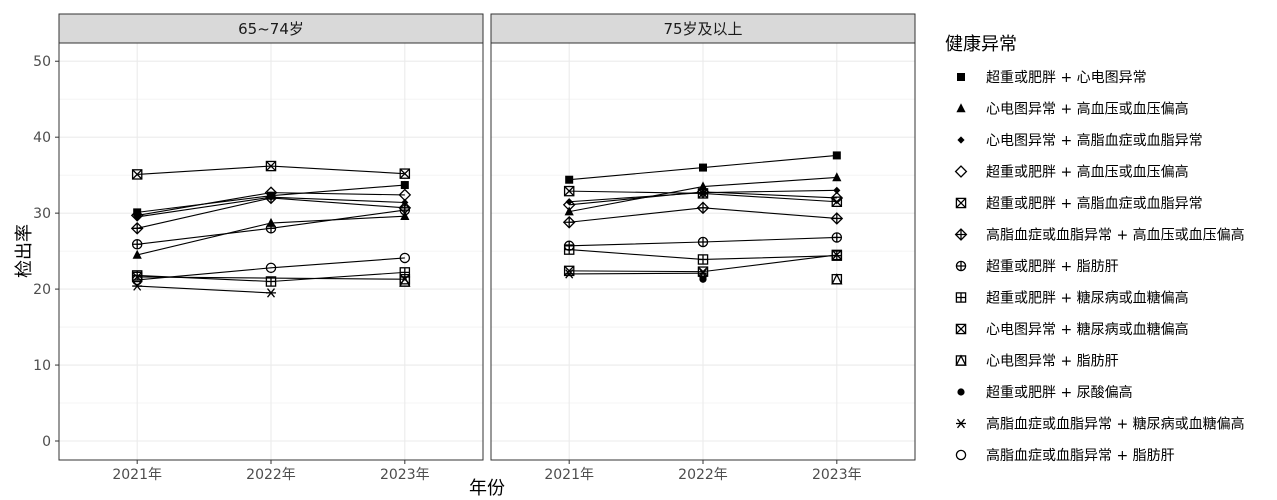 The image size is (1277, 500). Describe the element at coordinates (487, 488) in the screenshot. I see `x-axis-title: 年份` at that location.